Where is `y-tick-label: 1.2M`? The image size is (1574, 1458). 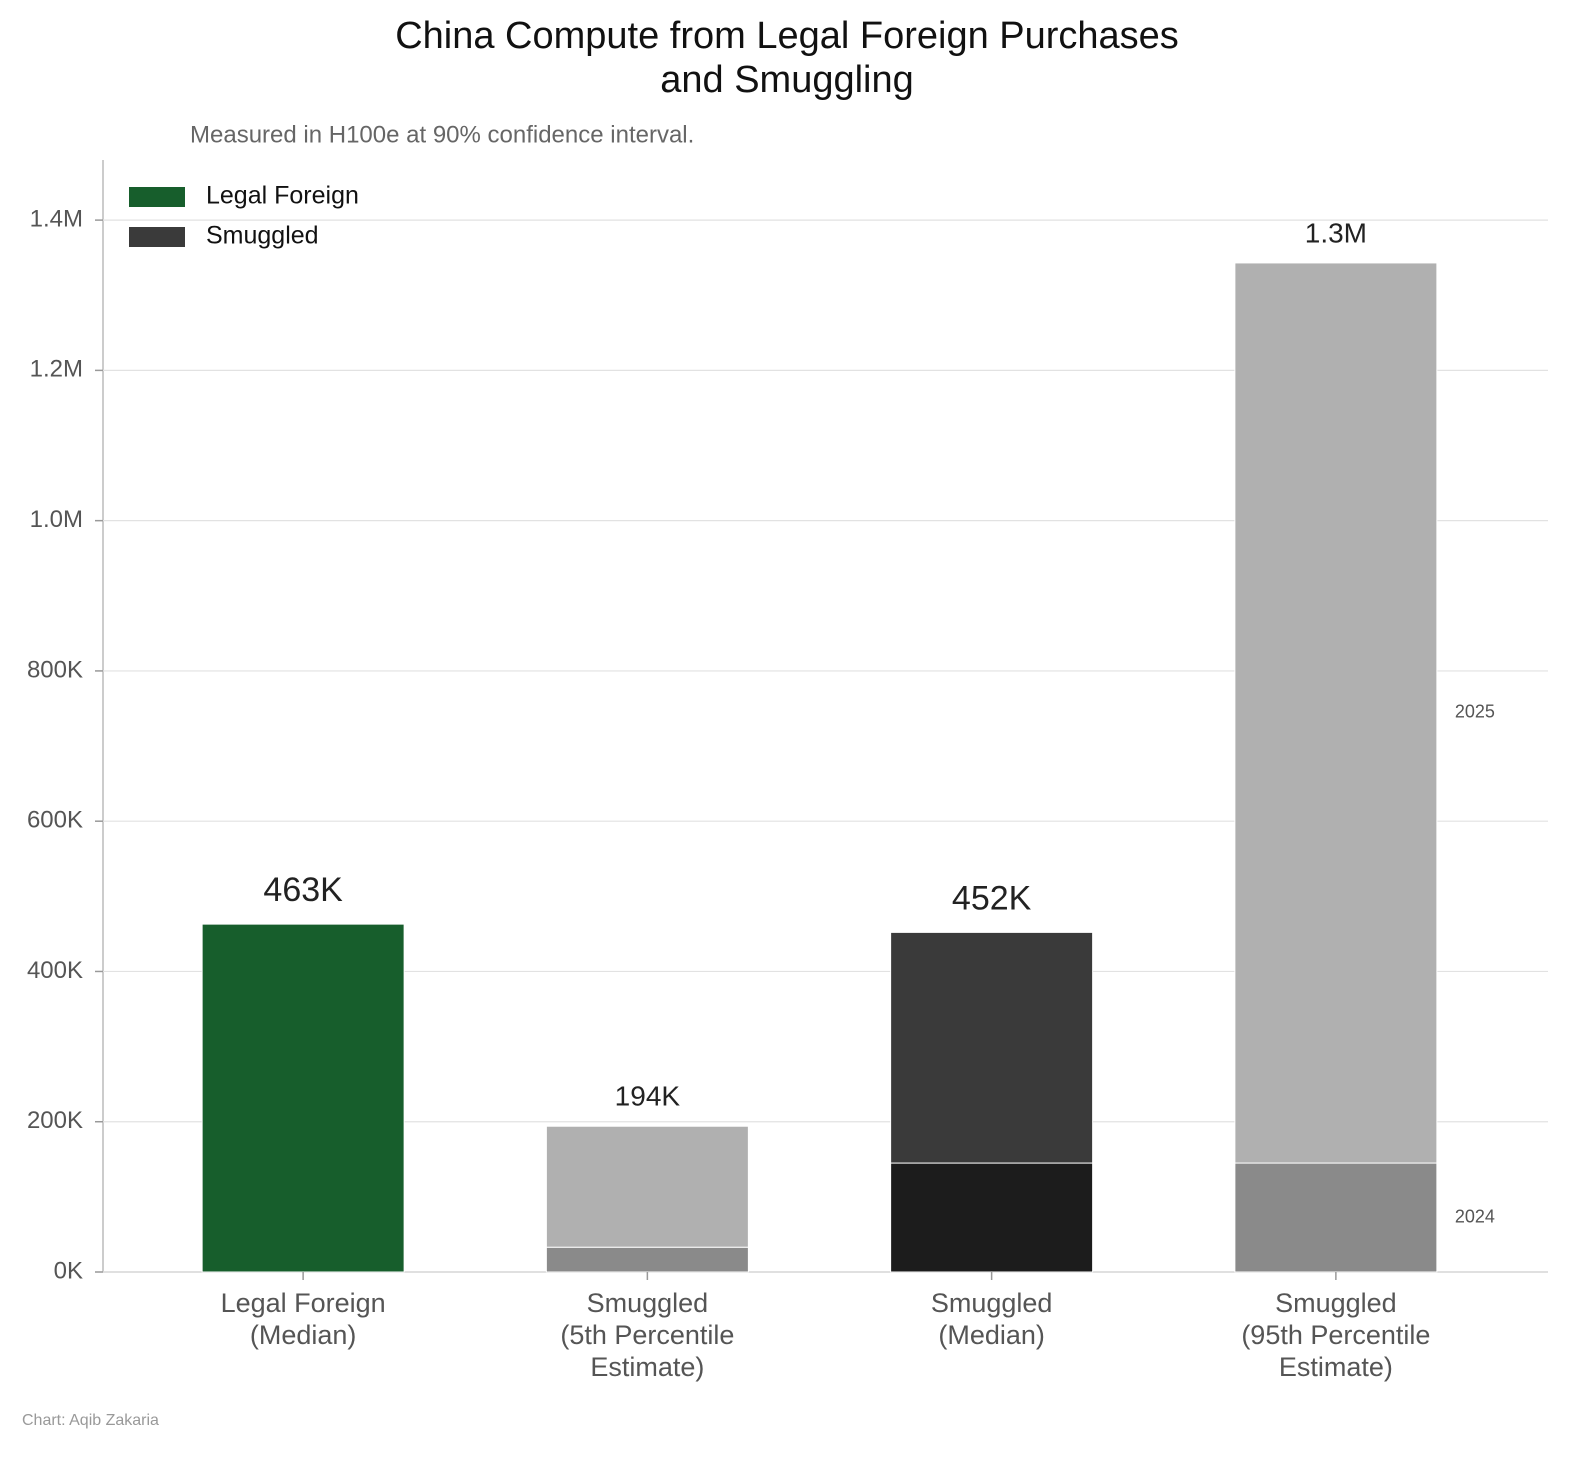 y-tick-label: 1.2M is located at coordinates (56, 369).